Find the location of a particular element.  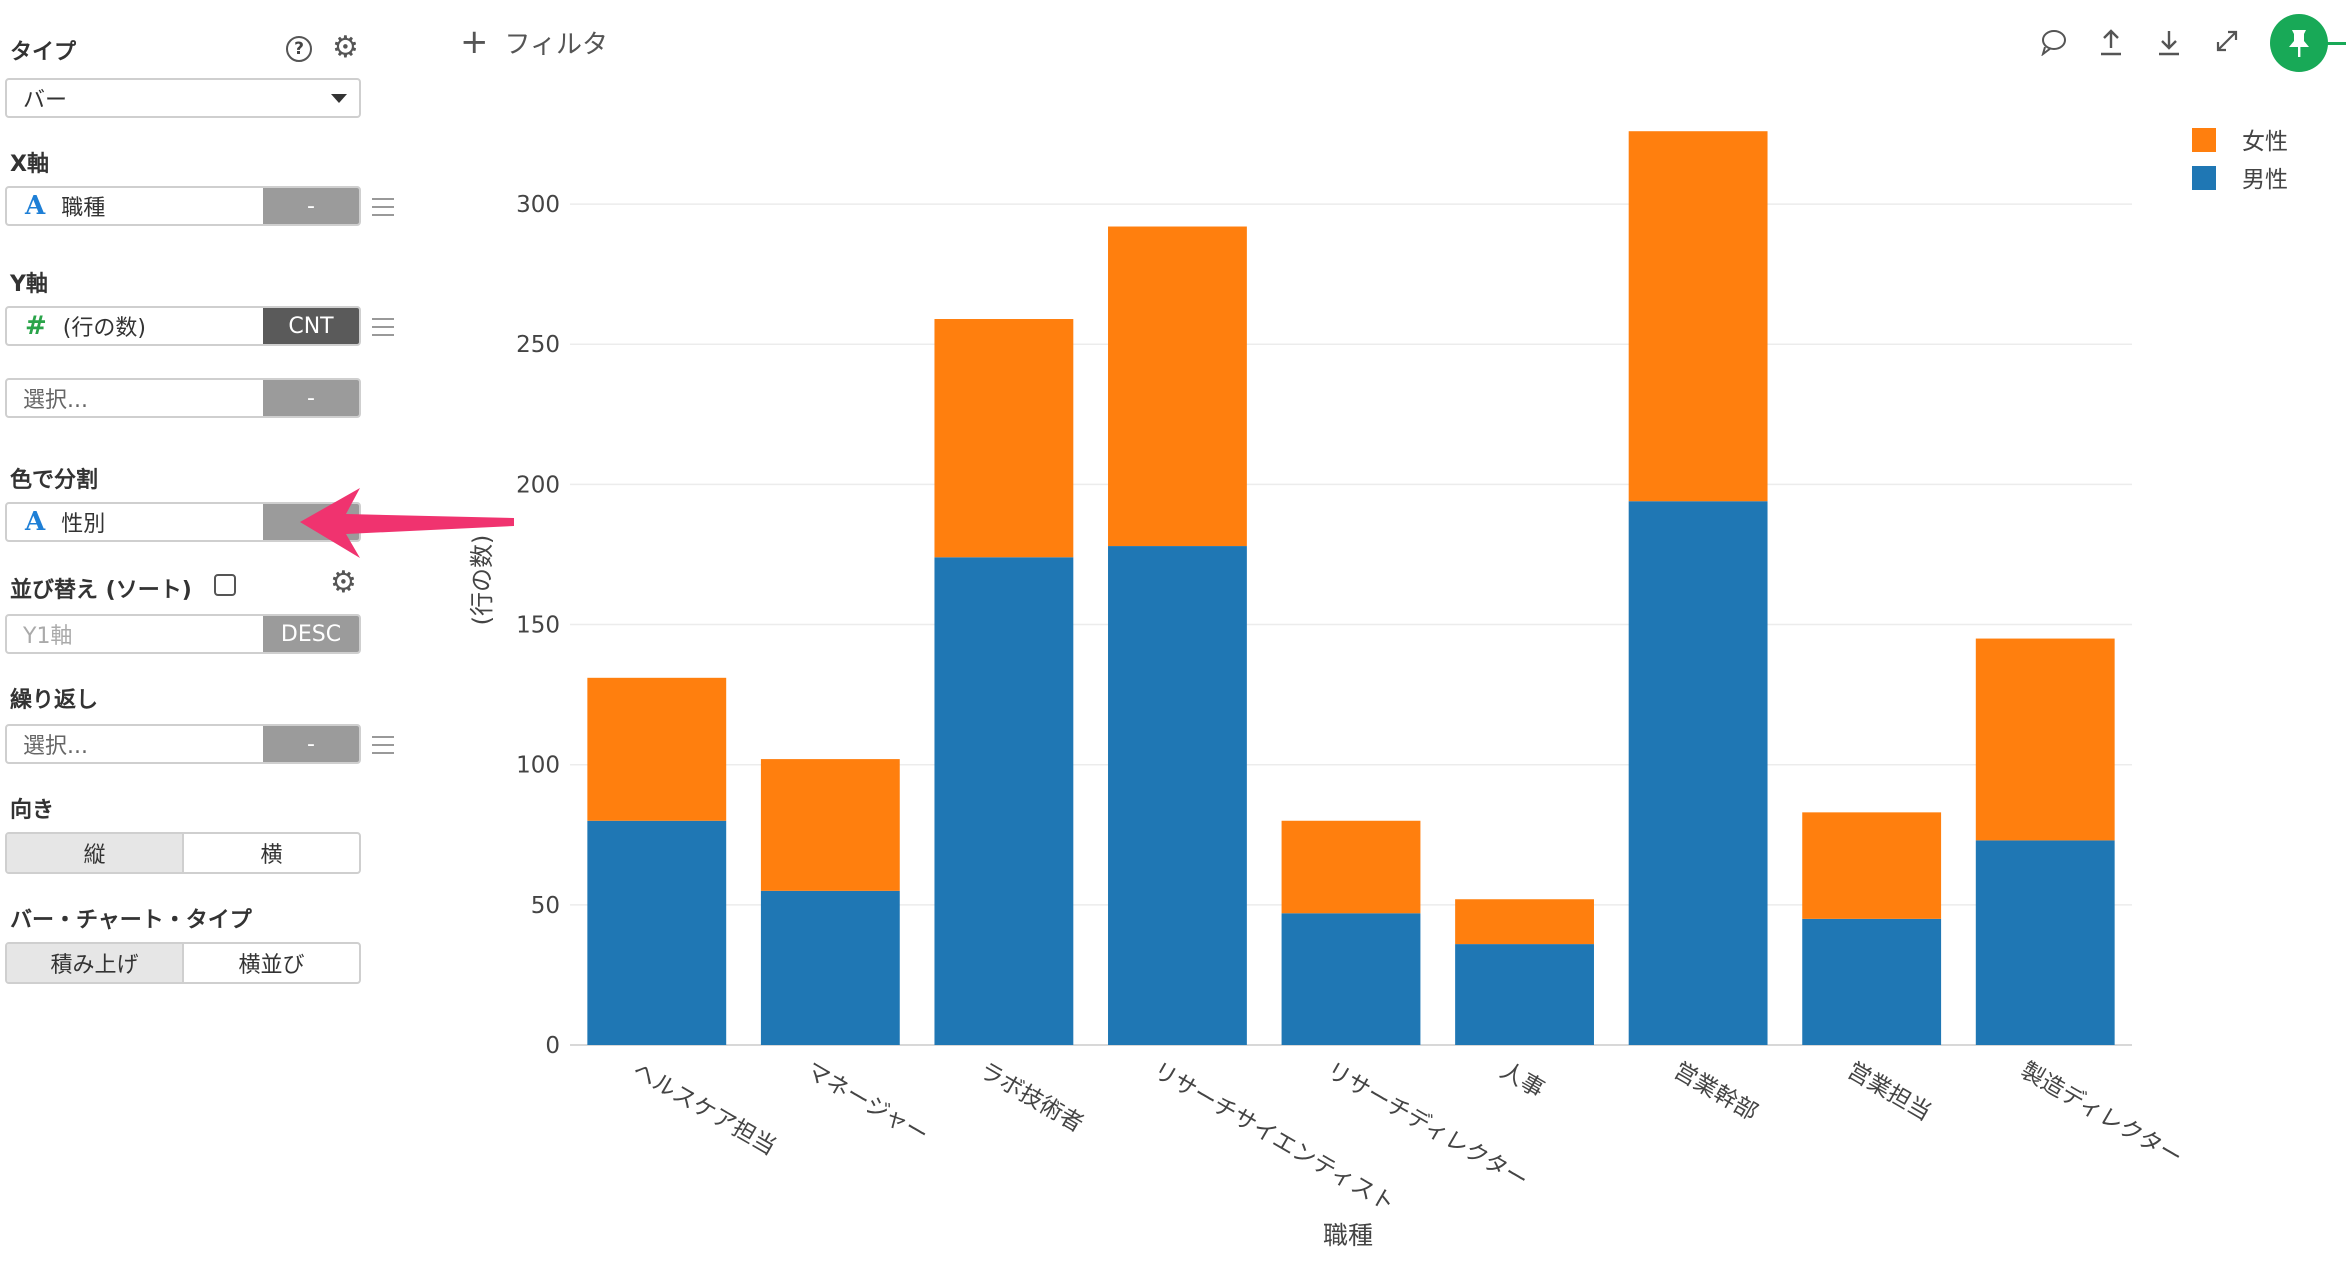

bar-type-label: バー・チャート・タイプ is located at coordinates (131, 920).